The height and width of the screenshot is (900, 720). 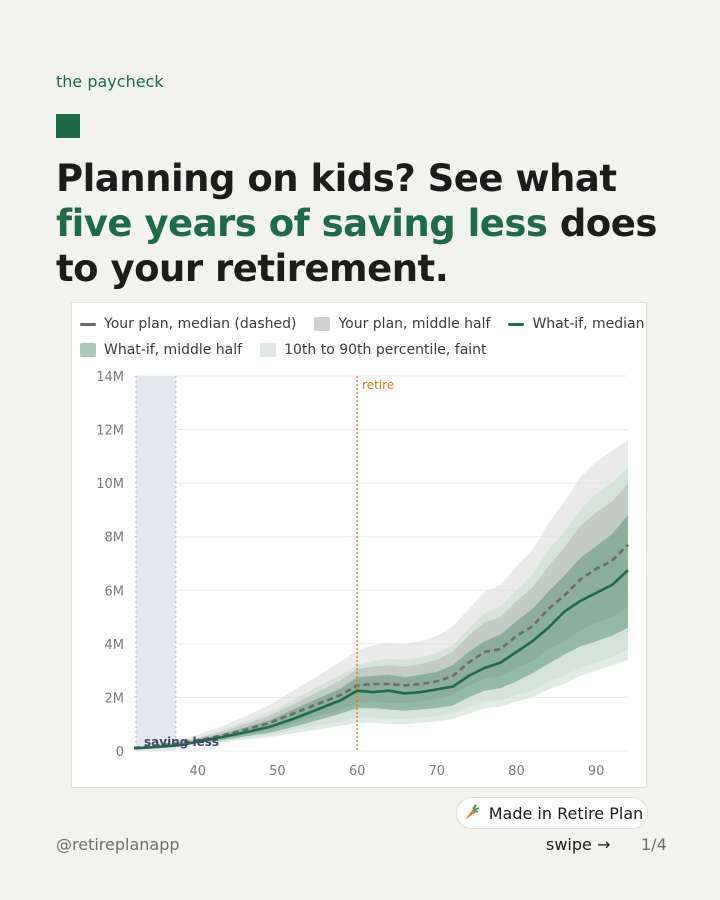 What do you see at coordinates (115, 645) in the screenshot?
I see `y-tick-label: 4M` at bounding box center [115, 645].